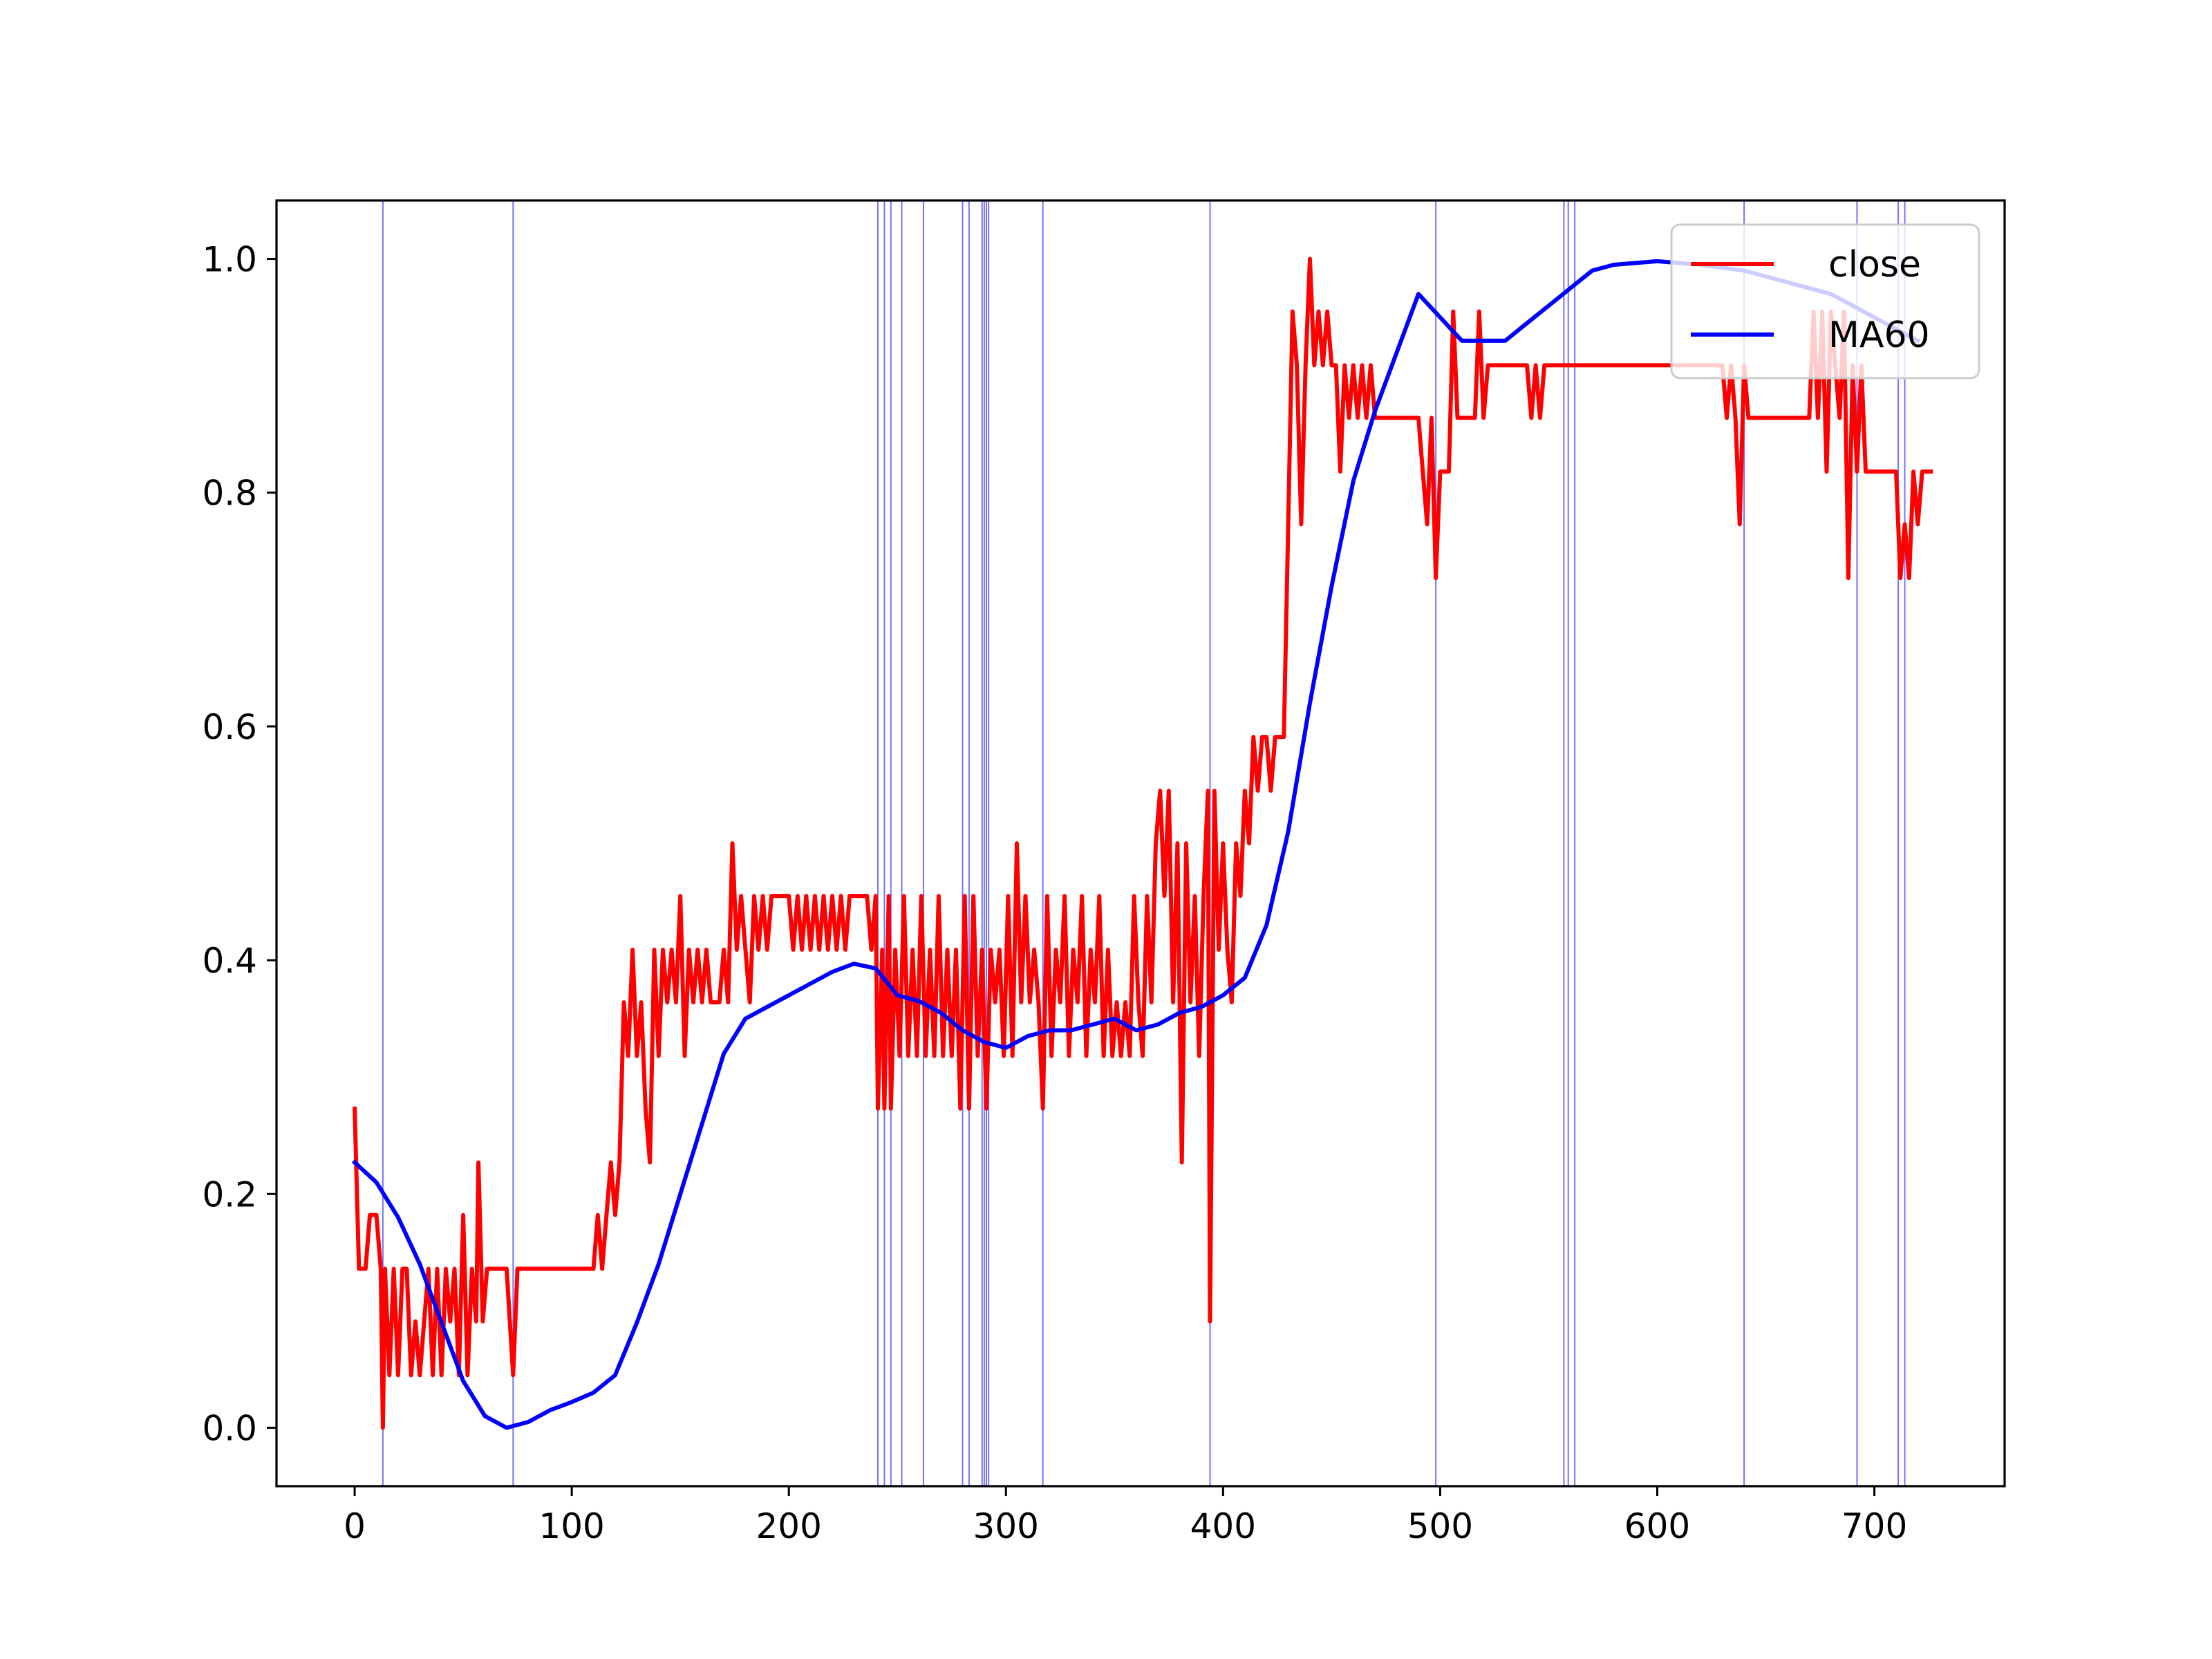  Describe the element at coordinates (1874, 1526) in the screenshot. I see `x-tick-label: 700` at that location.